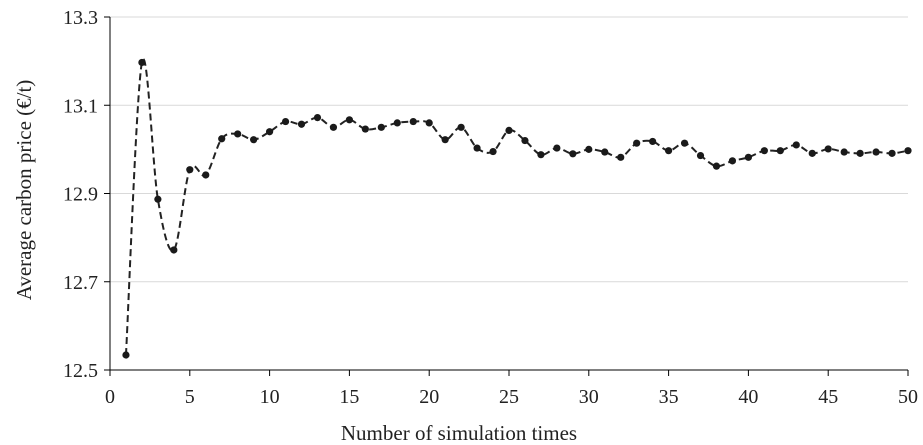 This screenshot has height=445, width=923. Describe the element at coordinates (110, 397) in the screenshot. I see `x-tick-label: 0` at that location.